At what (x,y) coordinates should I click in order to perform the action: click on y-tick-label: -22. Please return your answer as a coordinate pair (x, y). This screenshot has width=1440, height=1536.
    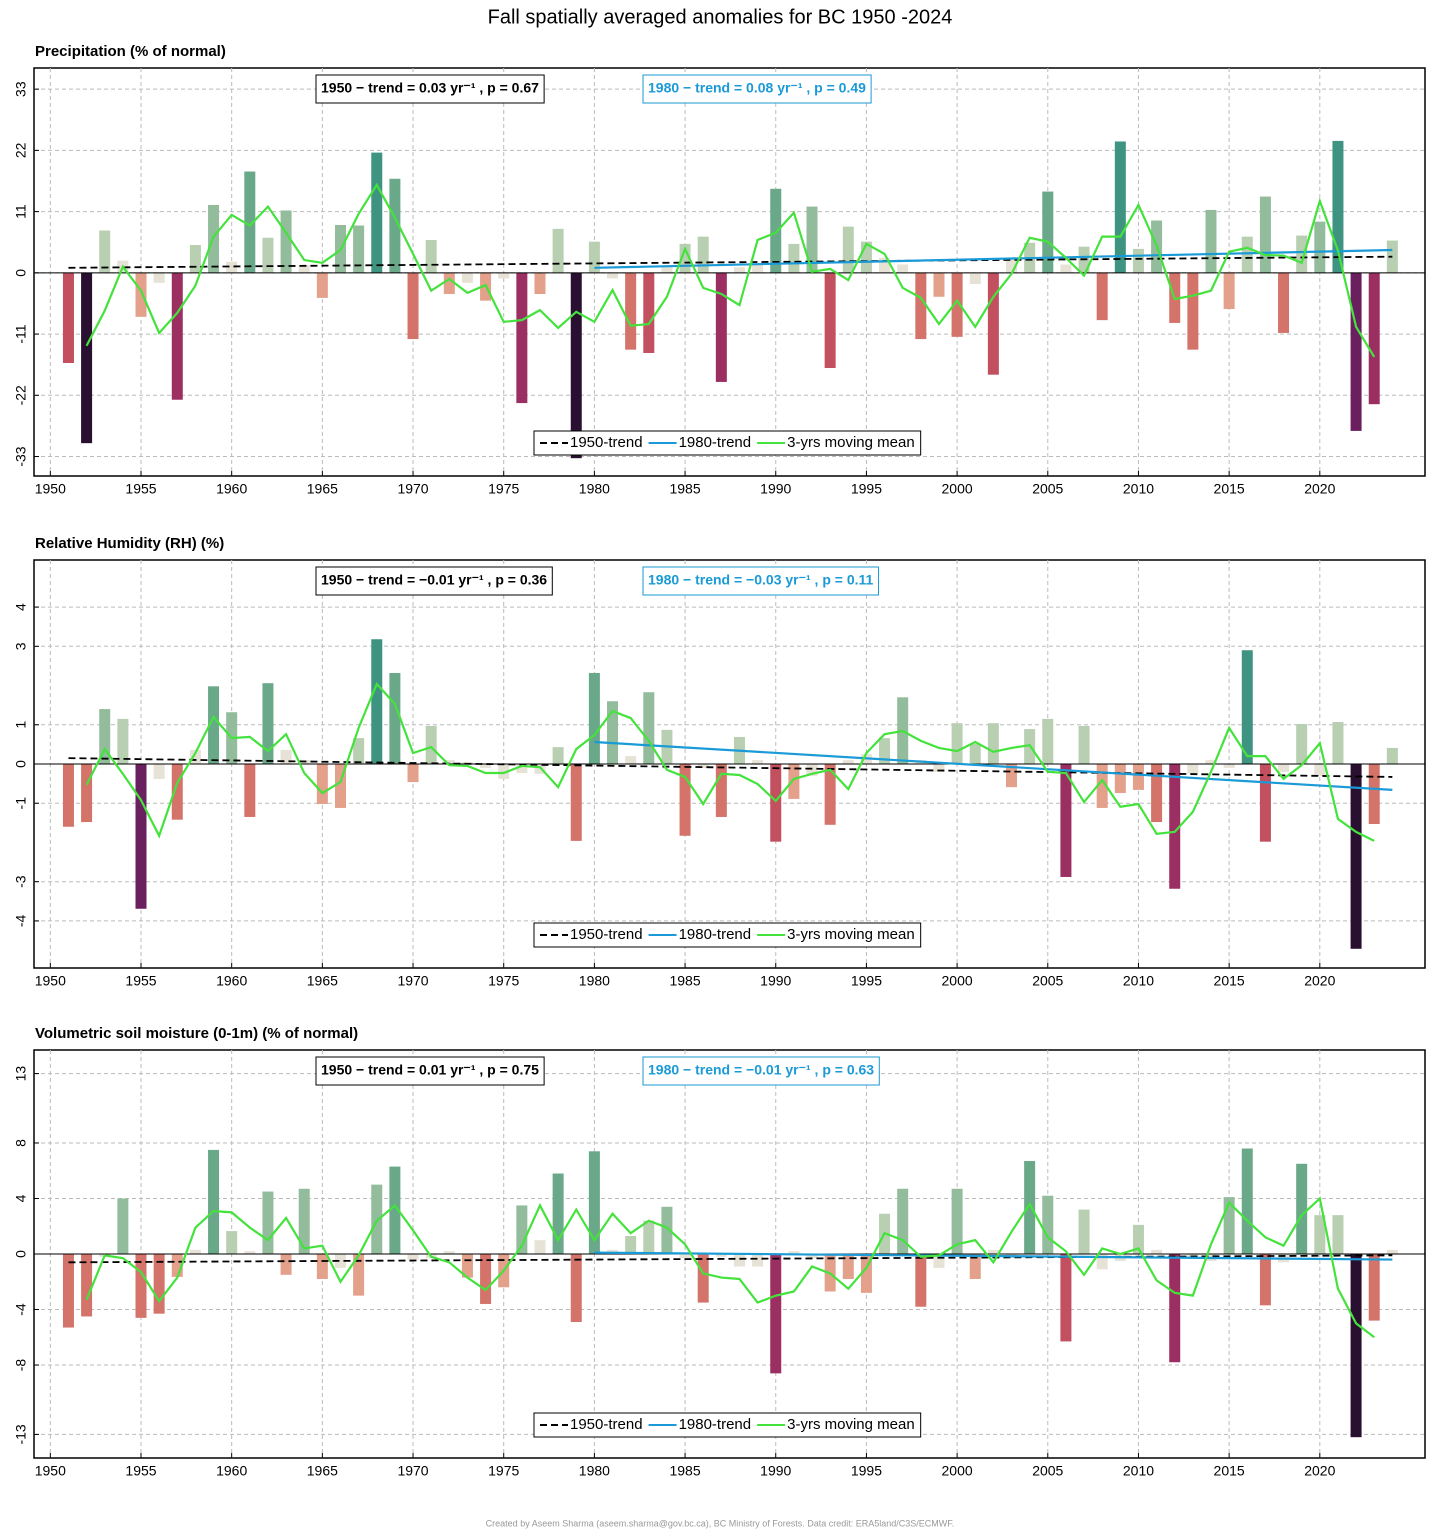
    Looking at the image, I should click on (21, 395).